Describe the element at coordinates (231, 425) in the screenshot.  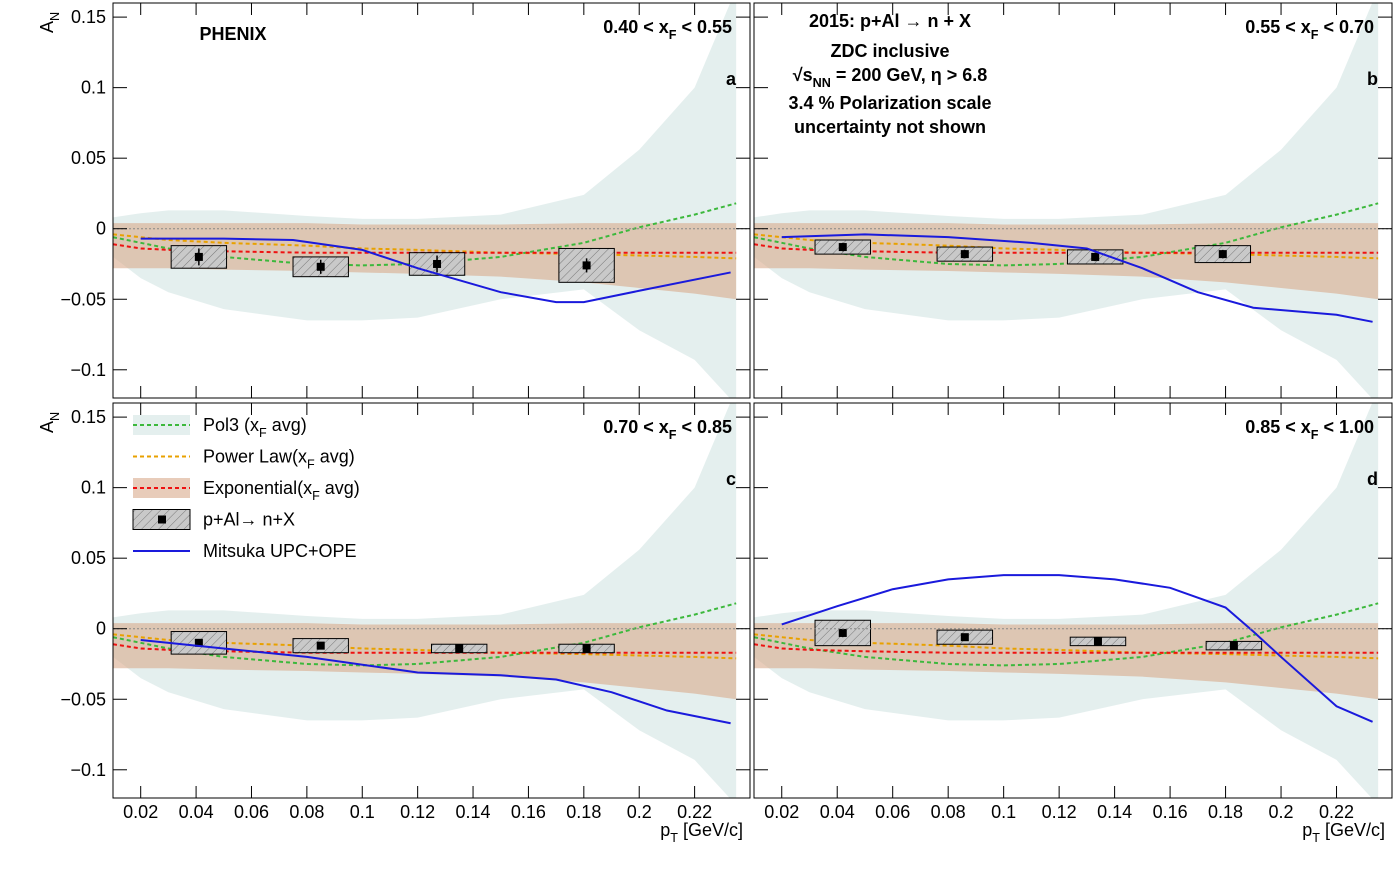
I see `legend-label-main: Pol3 (x` at that location.